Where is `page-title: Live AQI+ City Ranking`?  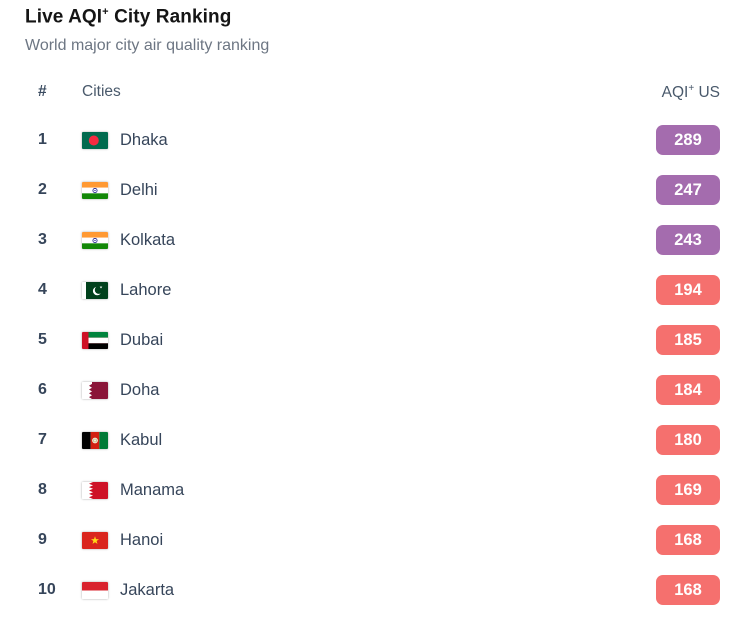
page-title: Live AQI+ City Ranking is located at coordinates (128, 17).